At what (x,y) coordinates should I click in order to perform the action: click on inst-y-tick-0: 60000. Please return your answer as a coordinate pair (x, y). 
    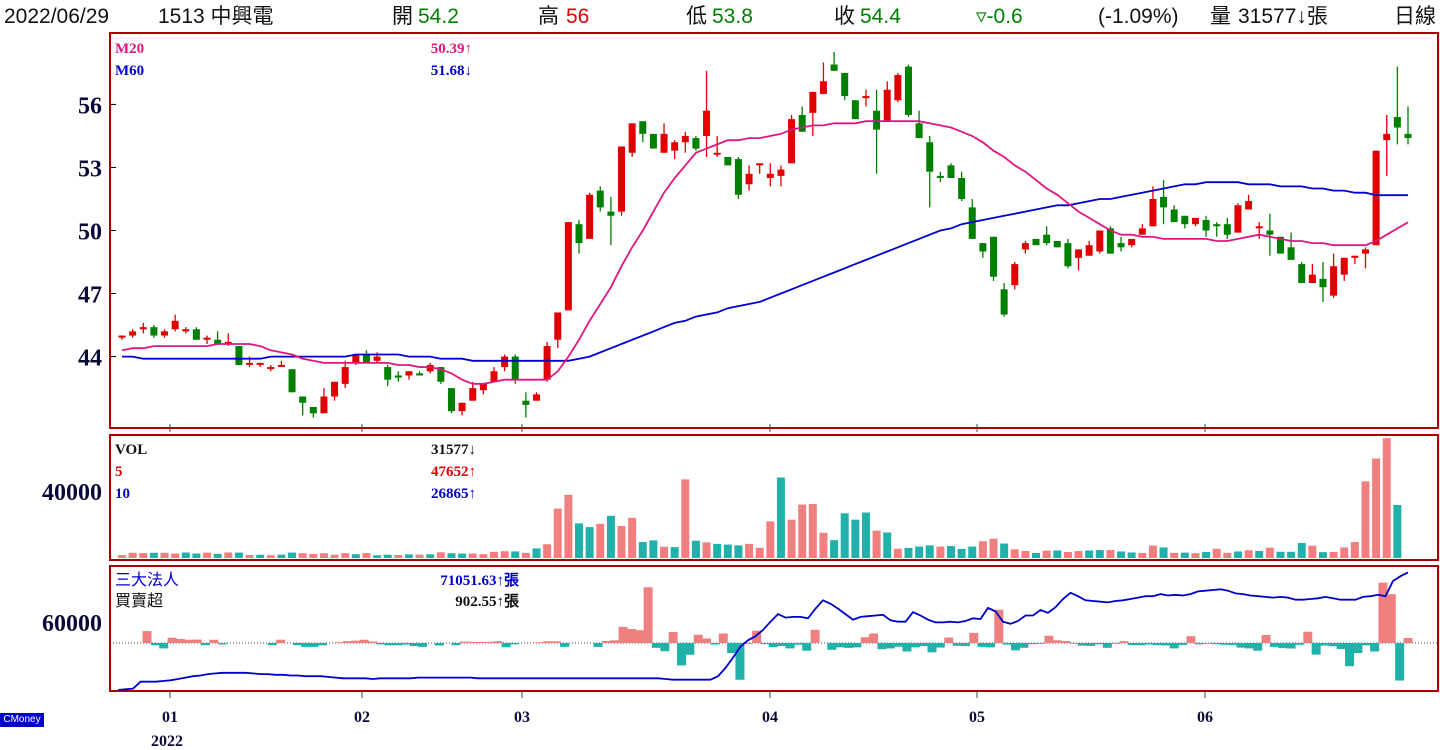
    Looking at the image, I should click on (72, 624).